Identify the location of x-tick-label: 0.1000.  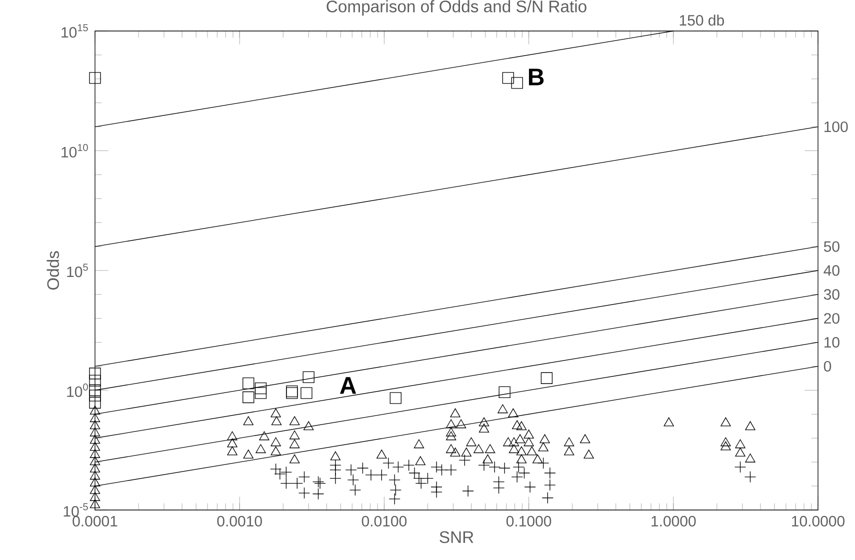
(529, 521).